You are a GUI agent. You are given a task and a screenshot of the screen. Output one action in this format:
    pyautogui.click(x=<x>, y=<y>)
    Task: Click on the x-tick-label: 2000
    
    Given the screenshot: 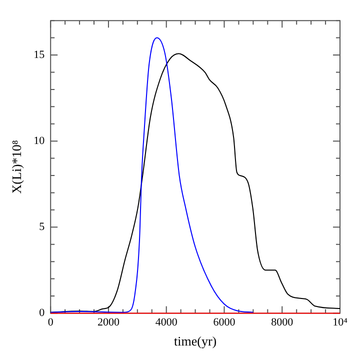 What is the action you would take?
    pyautogui.click(x=108, y=322)
    